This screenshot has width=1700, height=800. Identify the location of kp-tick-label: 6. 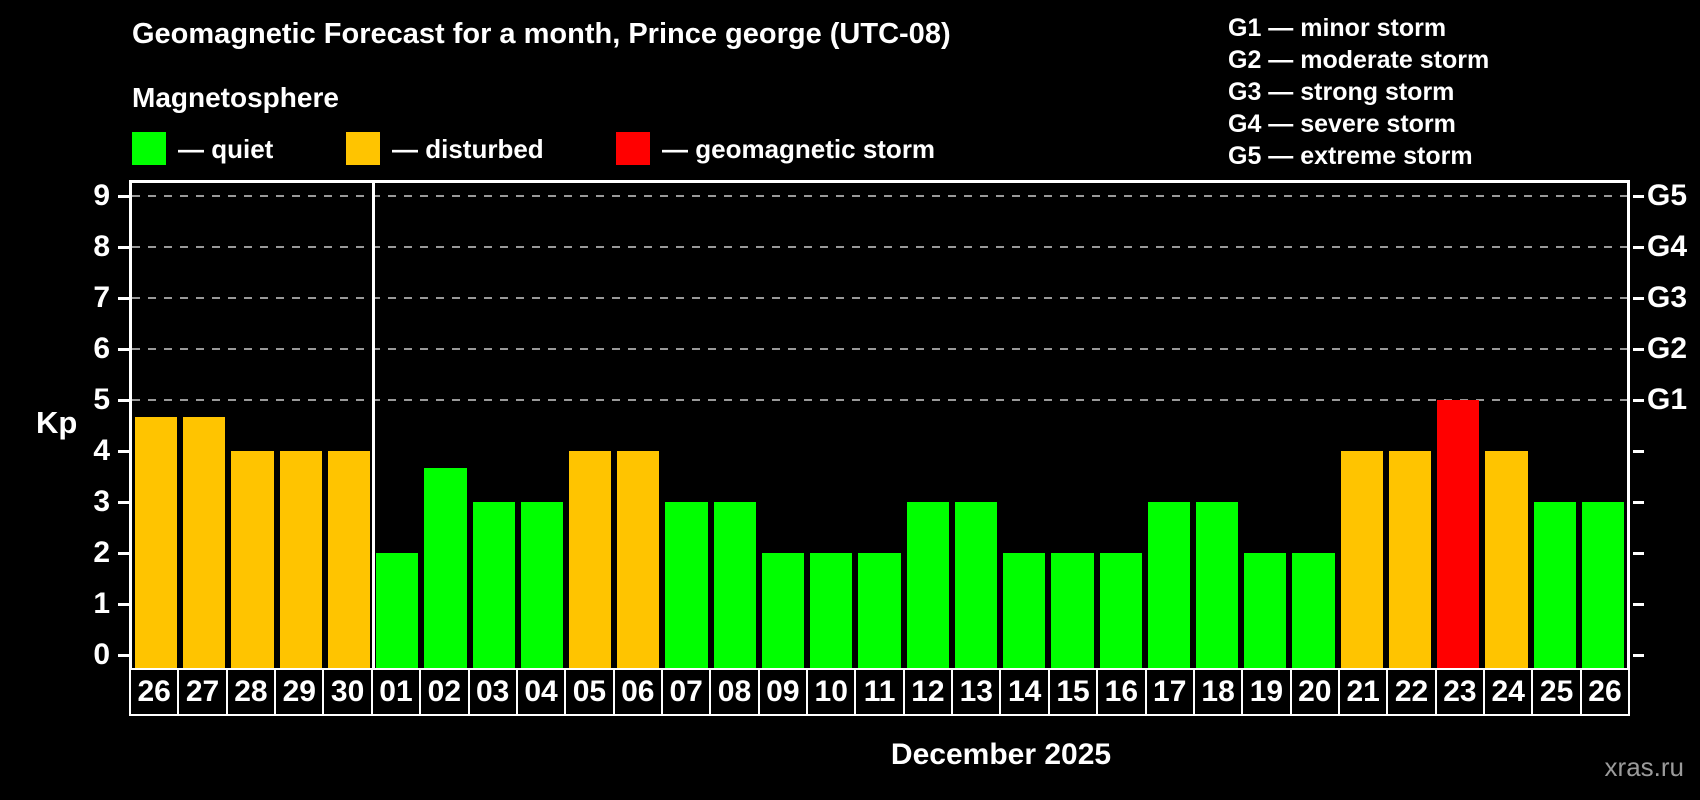
(101, 348).